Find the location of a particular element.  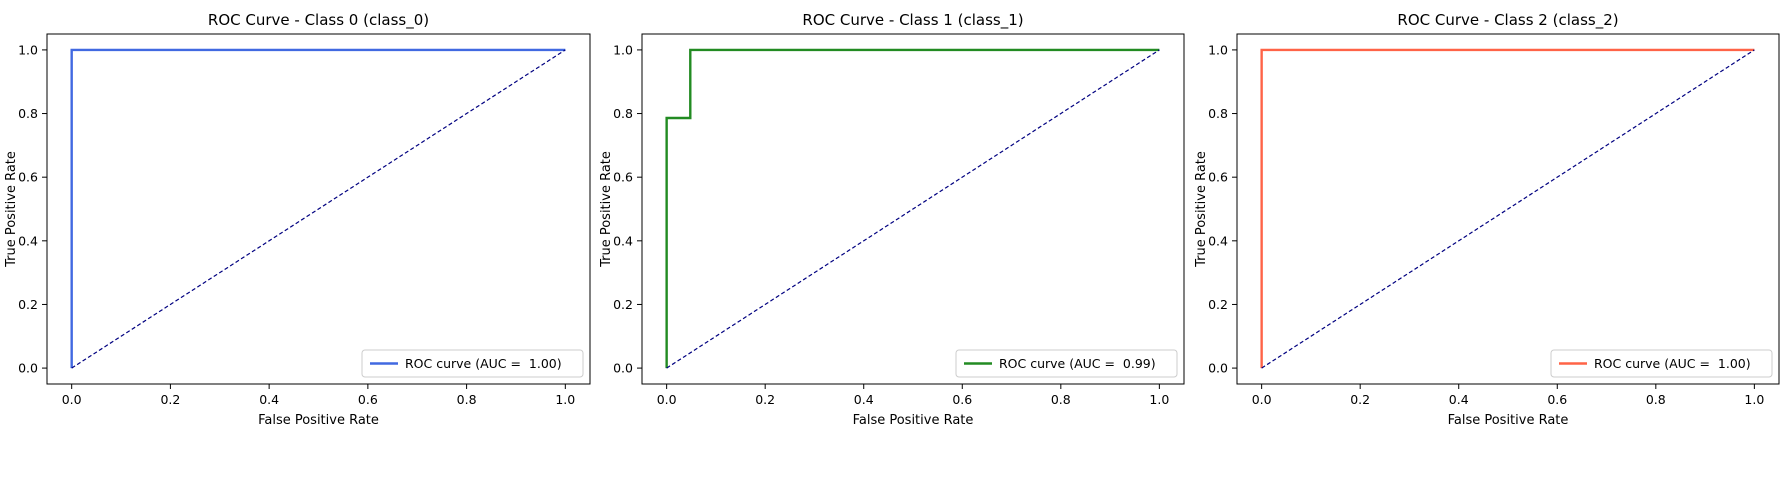

chart-title: ROC Curve - Class 2 (class_2) is located at coordinates (1507, 20).